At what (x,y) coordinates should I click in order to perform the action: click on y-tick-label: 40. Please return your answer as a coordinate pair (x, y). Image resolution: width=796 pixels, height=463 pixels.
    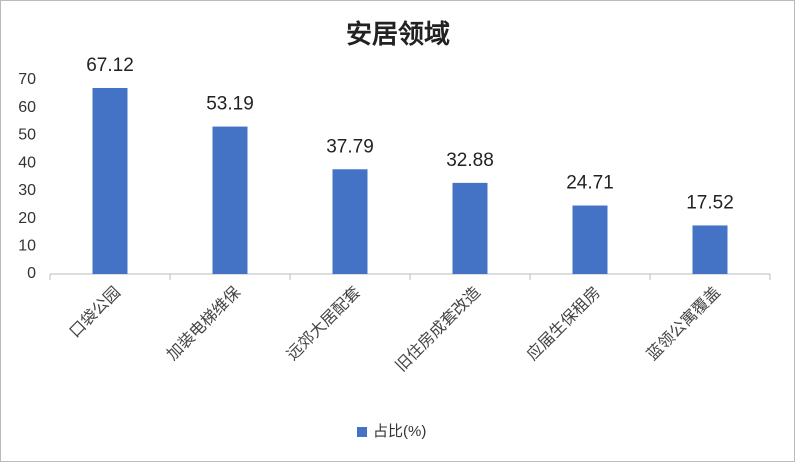
    Looking at the image, I should click on (27, 162).